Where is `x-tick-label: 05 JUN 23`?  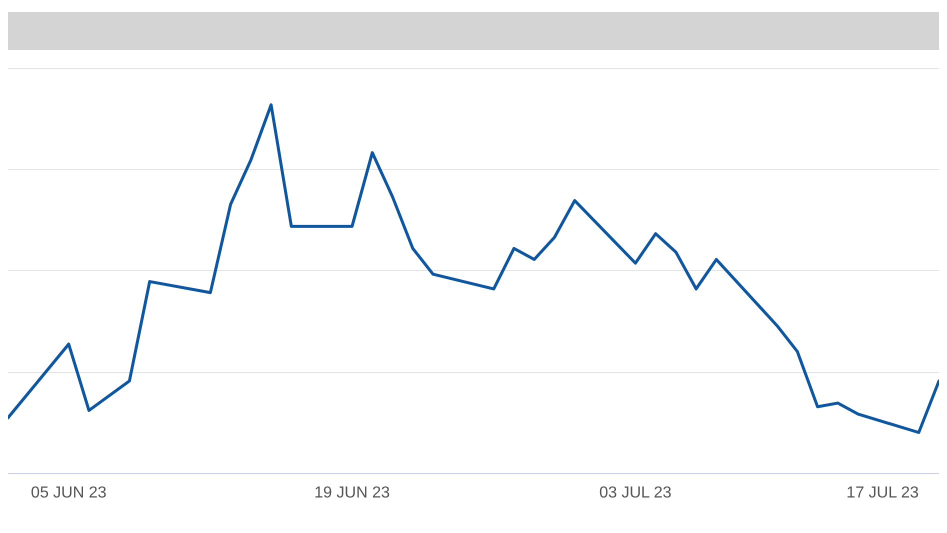
x-tick-label: 05 JUN 23 is located at coordinates (68, 493).